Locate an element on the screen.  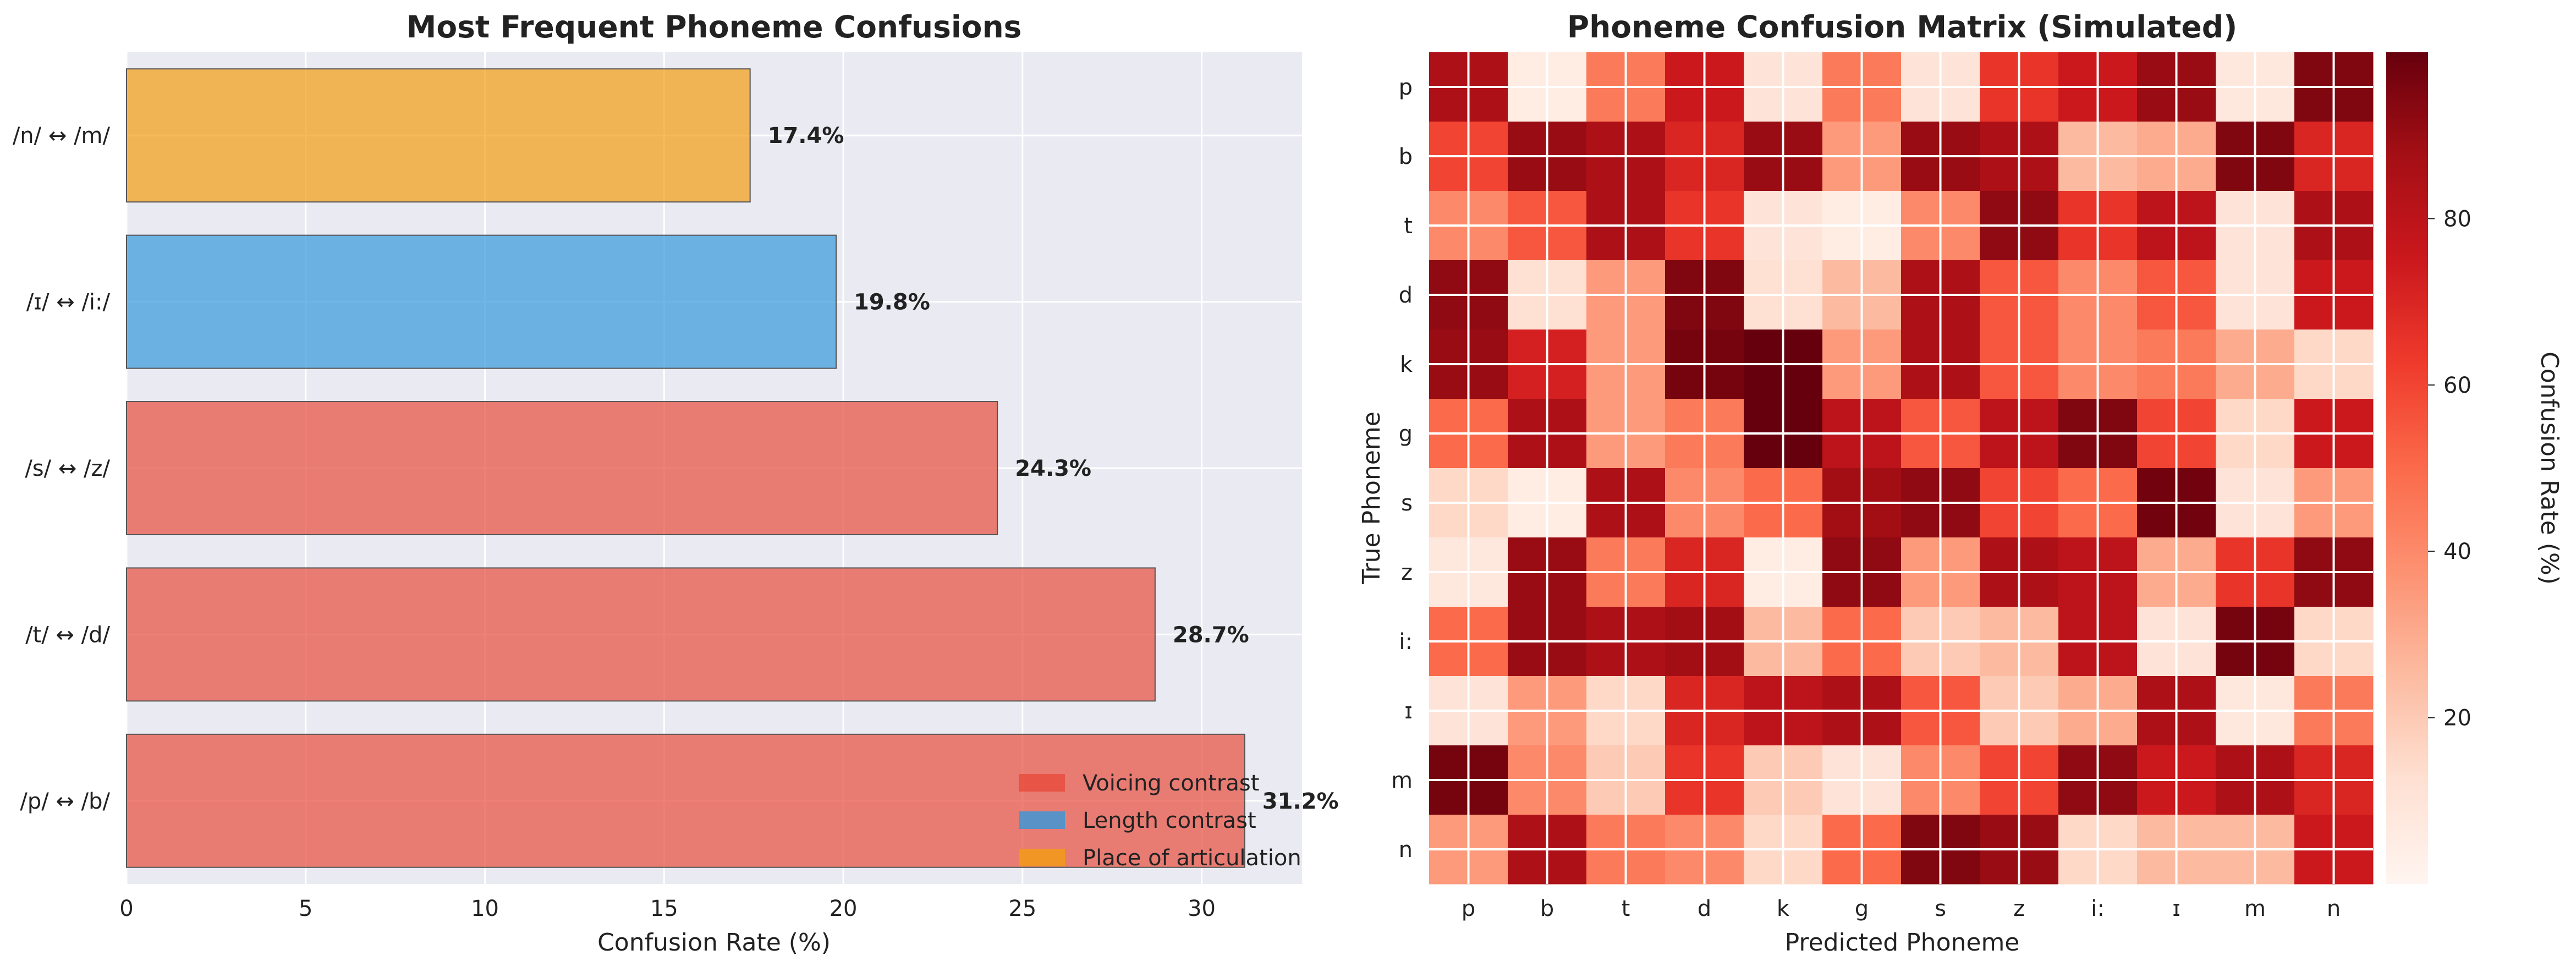
bar-x-tick-label: 25 is located at coordinates (1022, 908).